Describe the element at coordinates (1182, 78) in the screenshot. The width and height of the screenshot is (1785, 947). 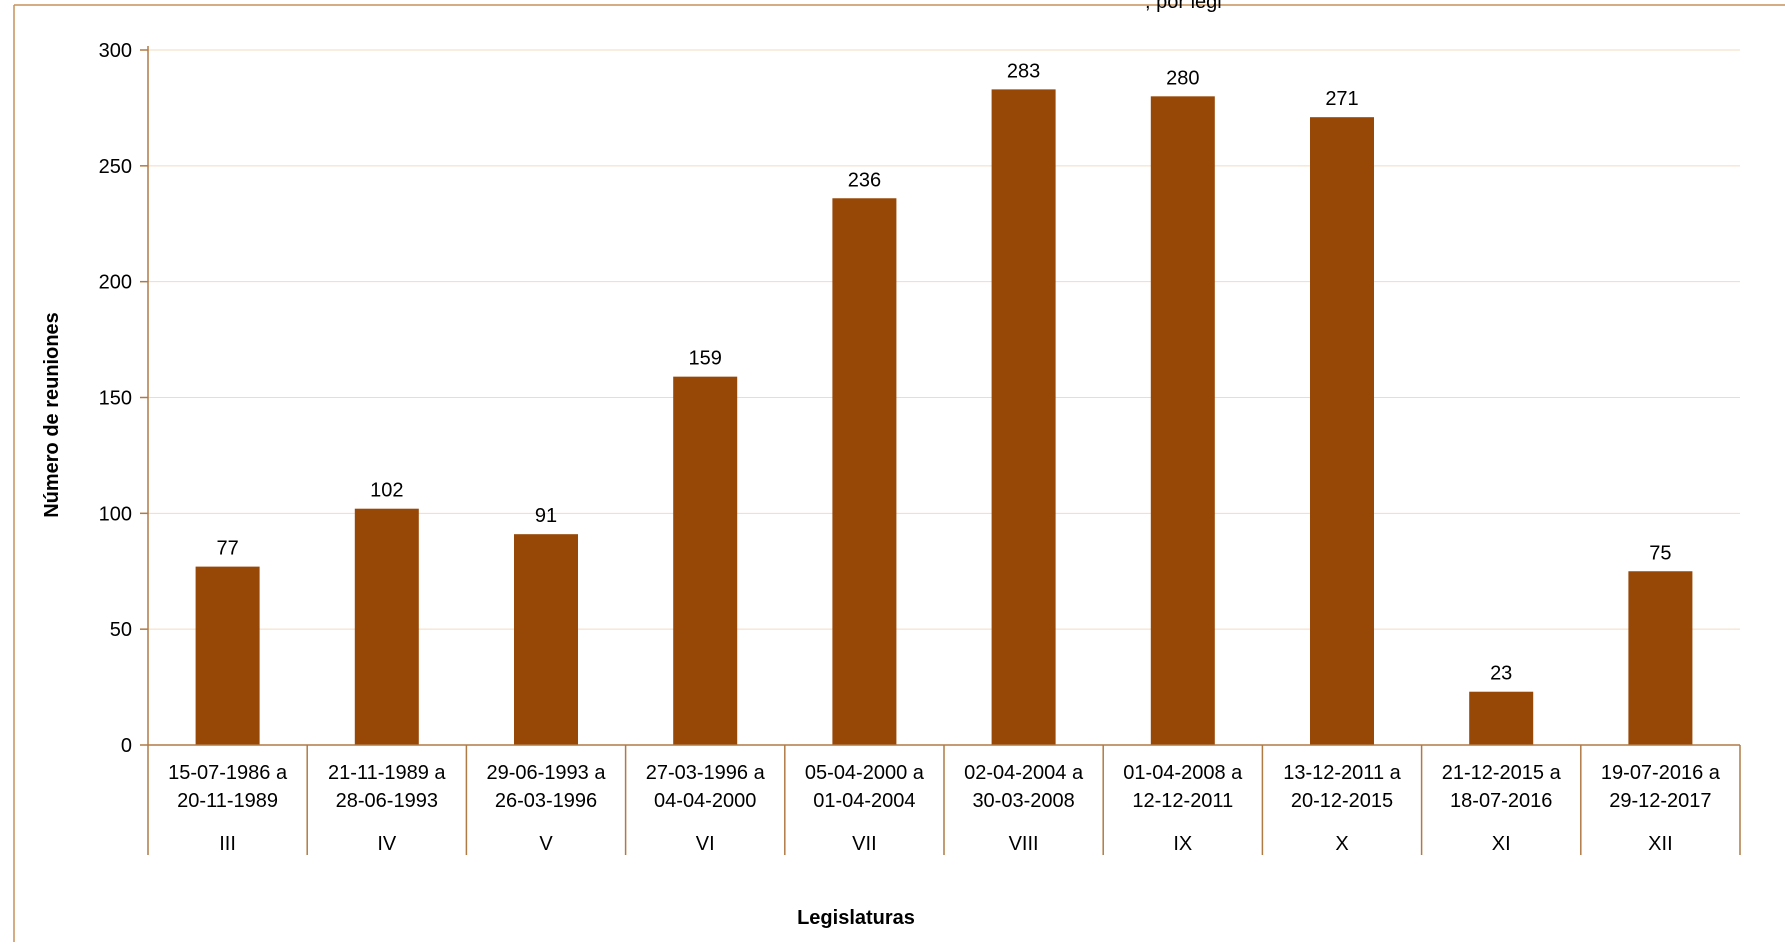
I see `data-label: 280` at that location.